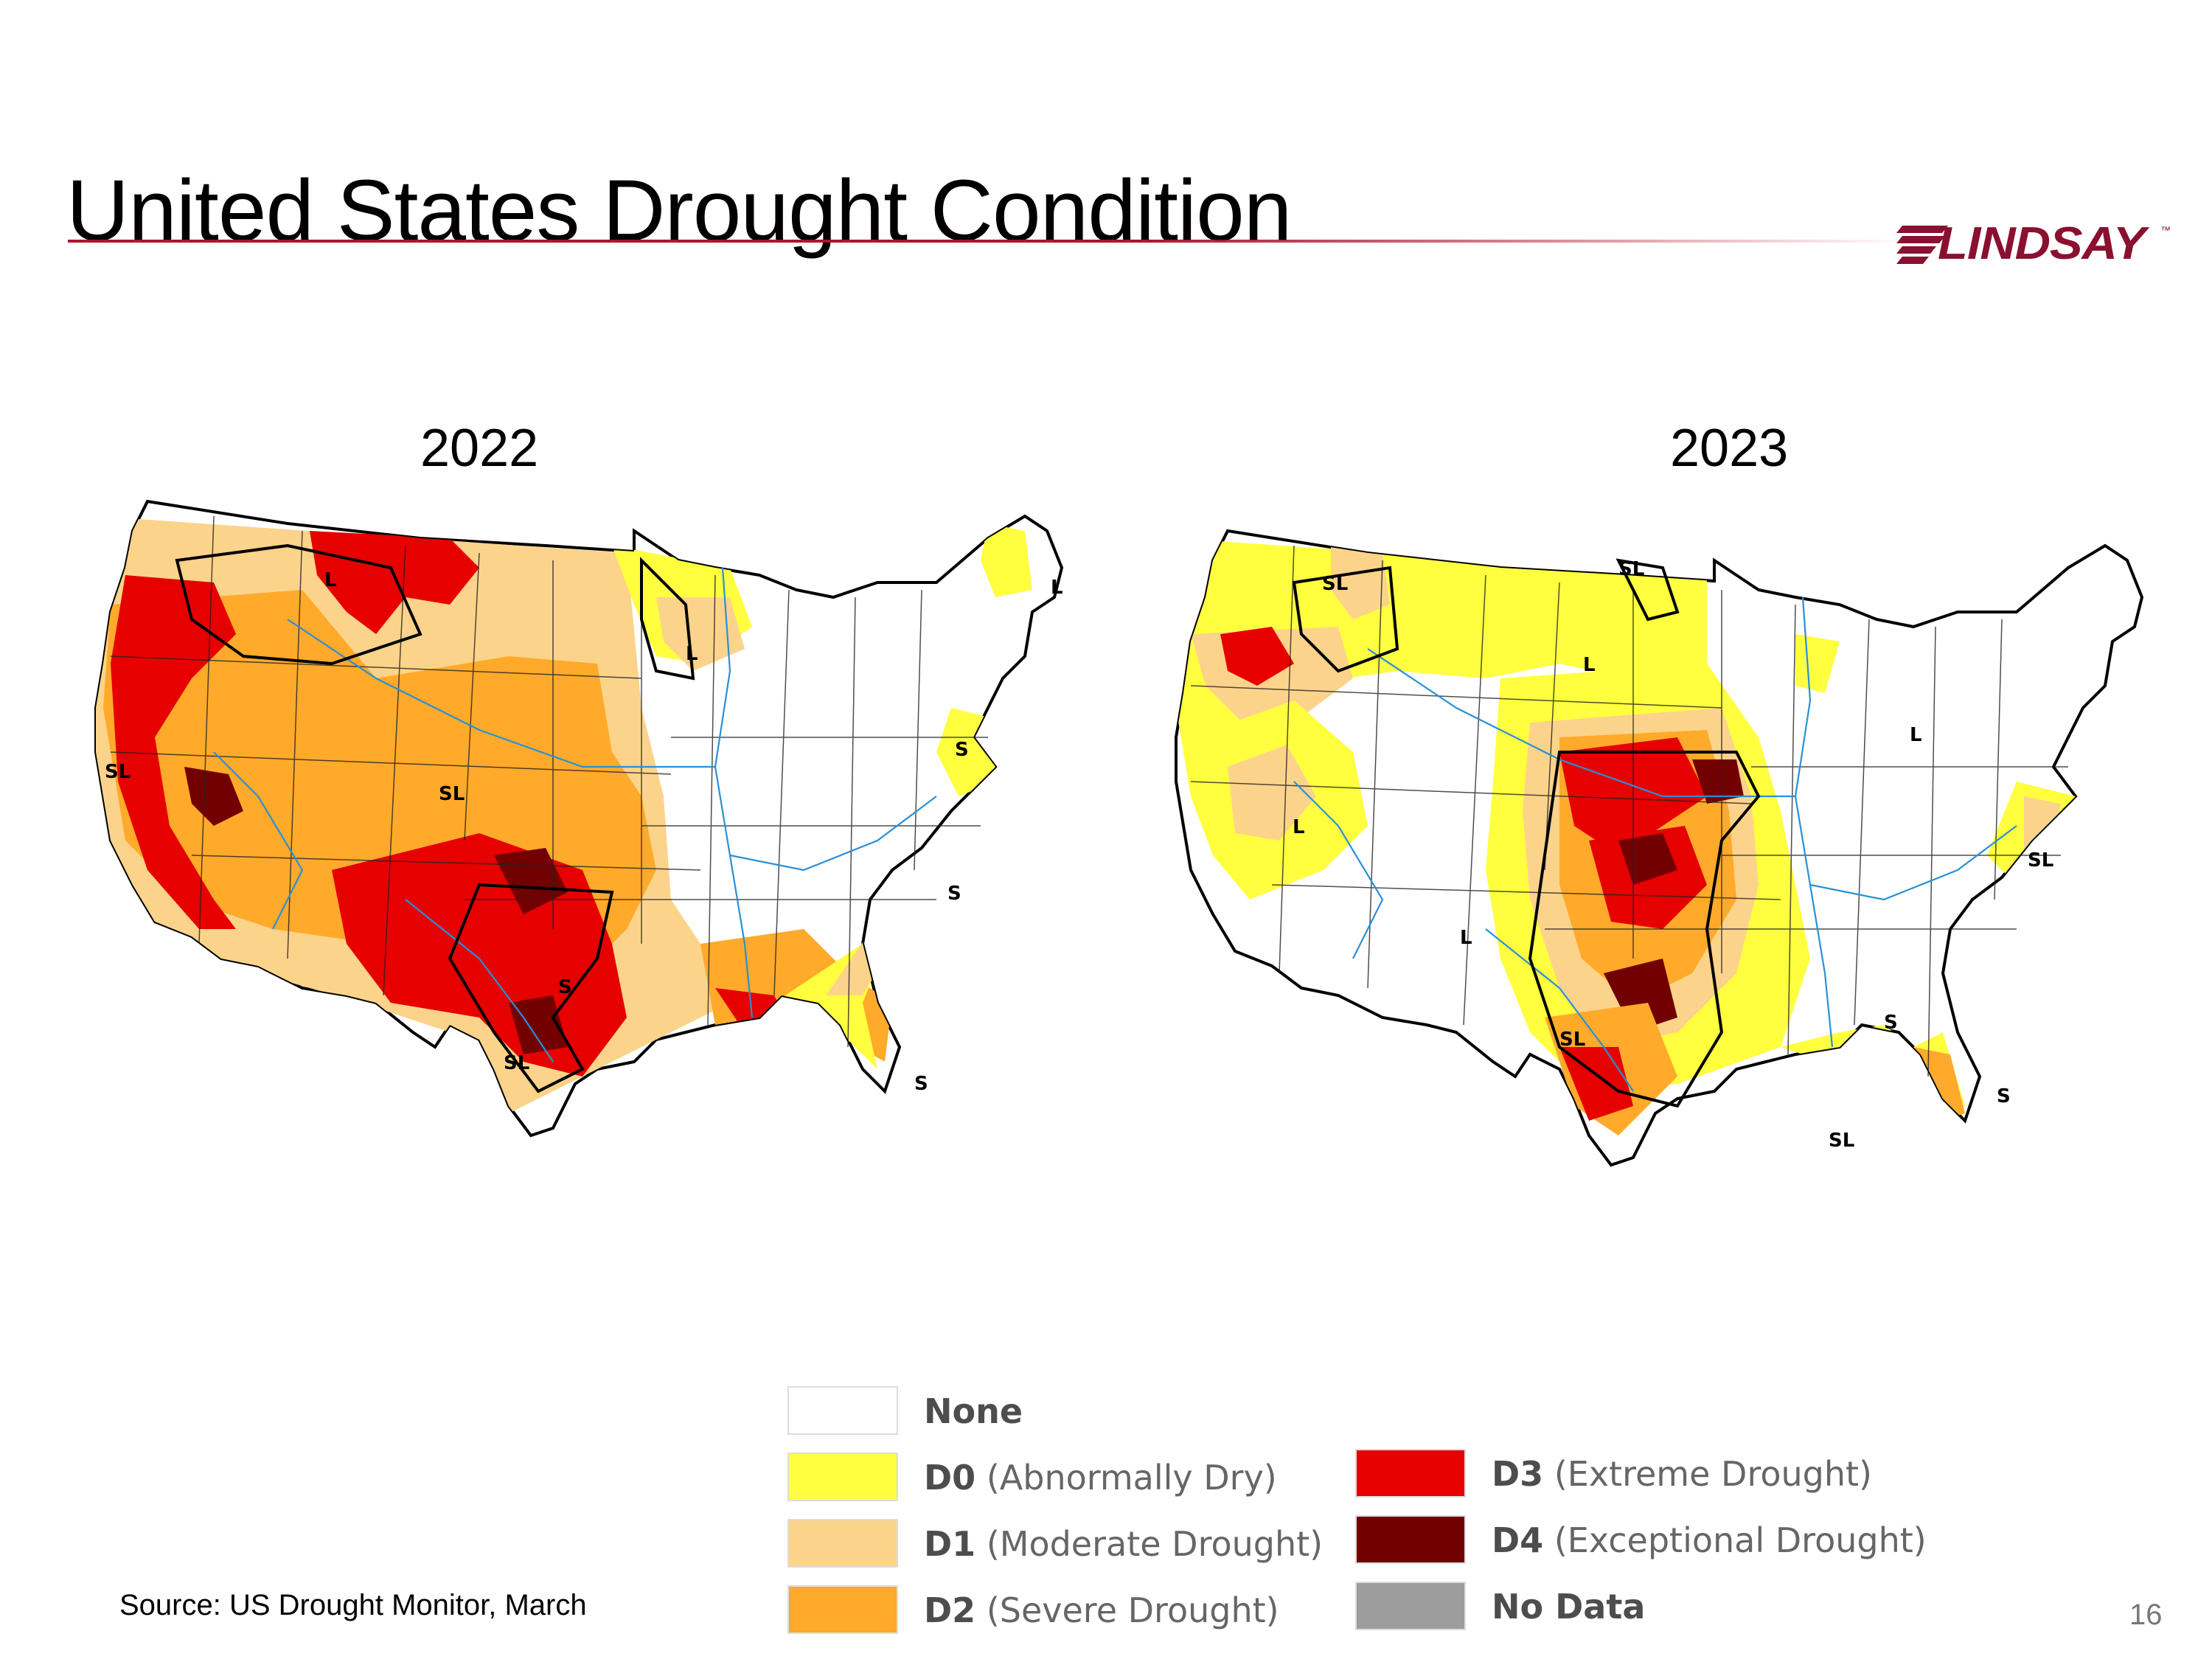  I want to click on source-note: Source: US Drought Monitor, March, so click(353, 1605).